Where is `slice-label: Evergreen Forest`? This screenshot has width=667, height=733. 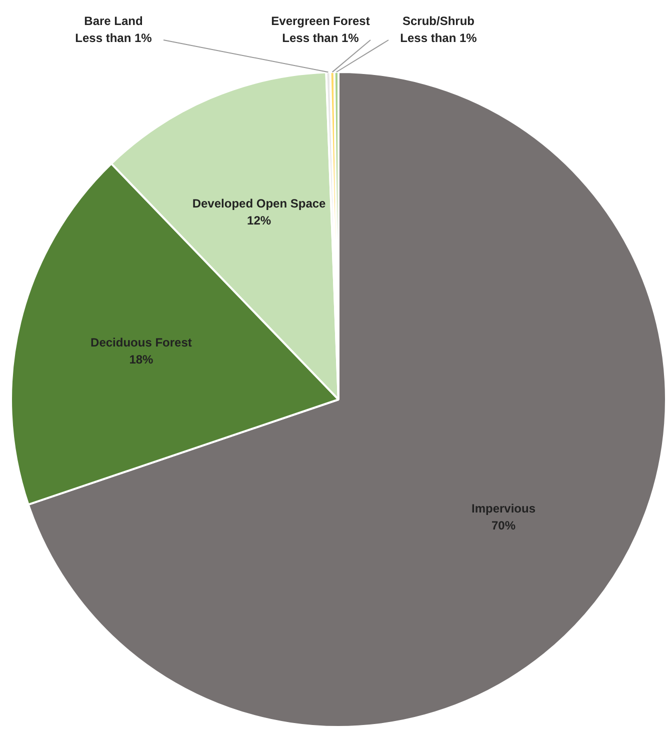
slice-label: Evergreen Forest is located at coordinates (320, 21).